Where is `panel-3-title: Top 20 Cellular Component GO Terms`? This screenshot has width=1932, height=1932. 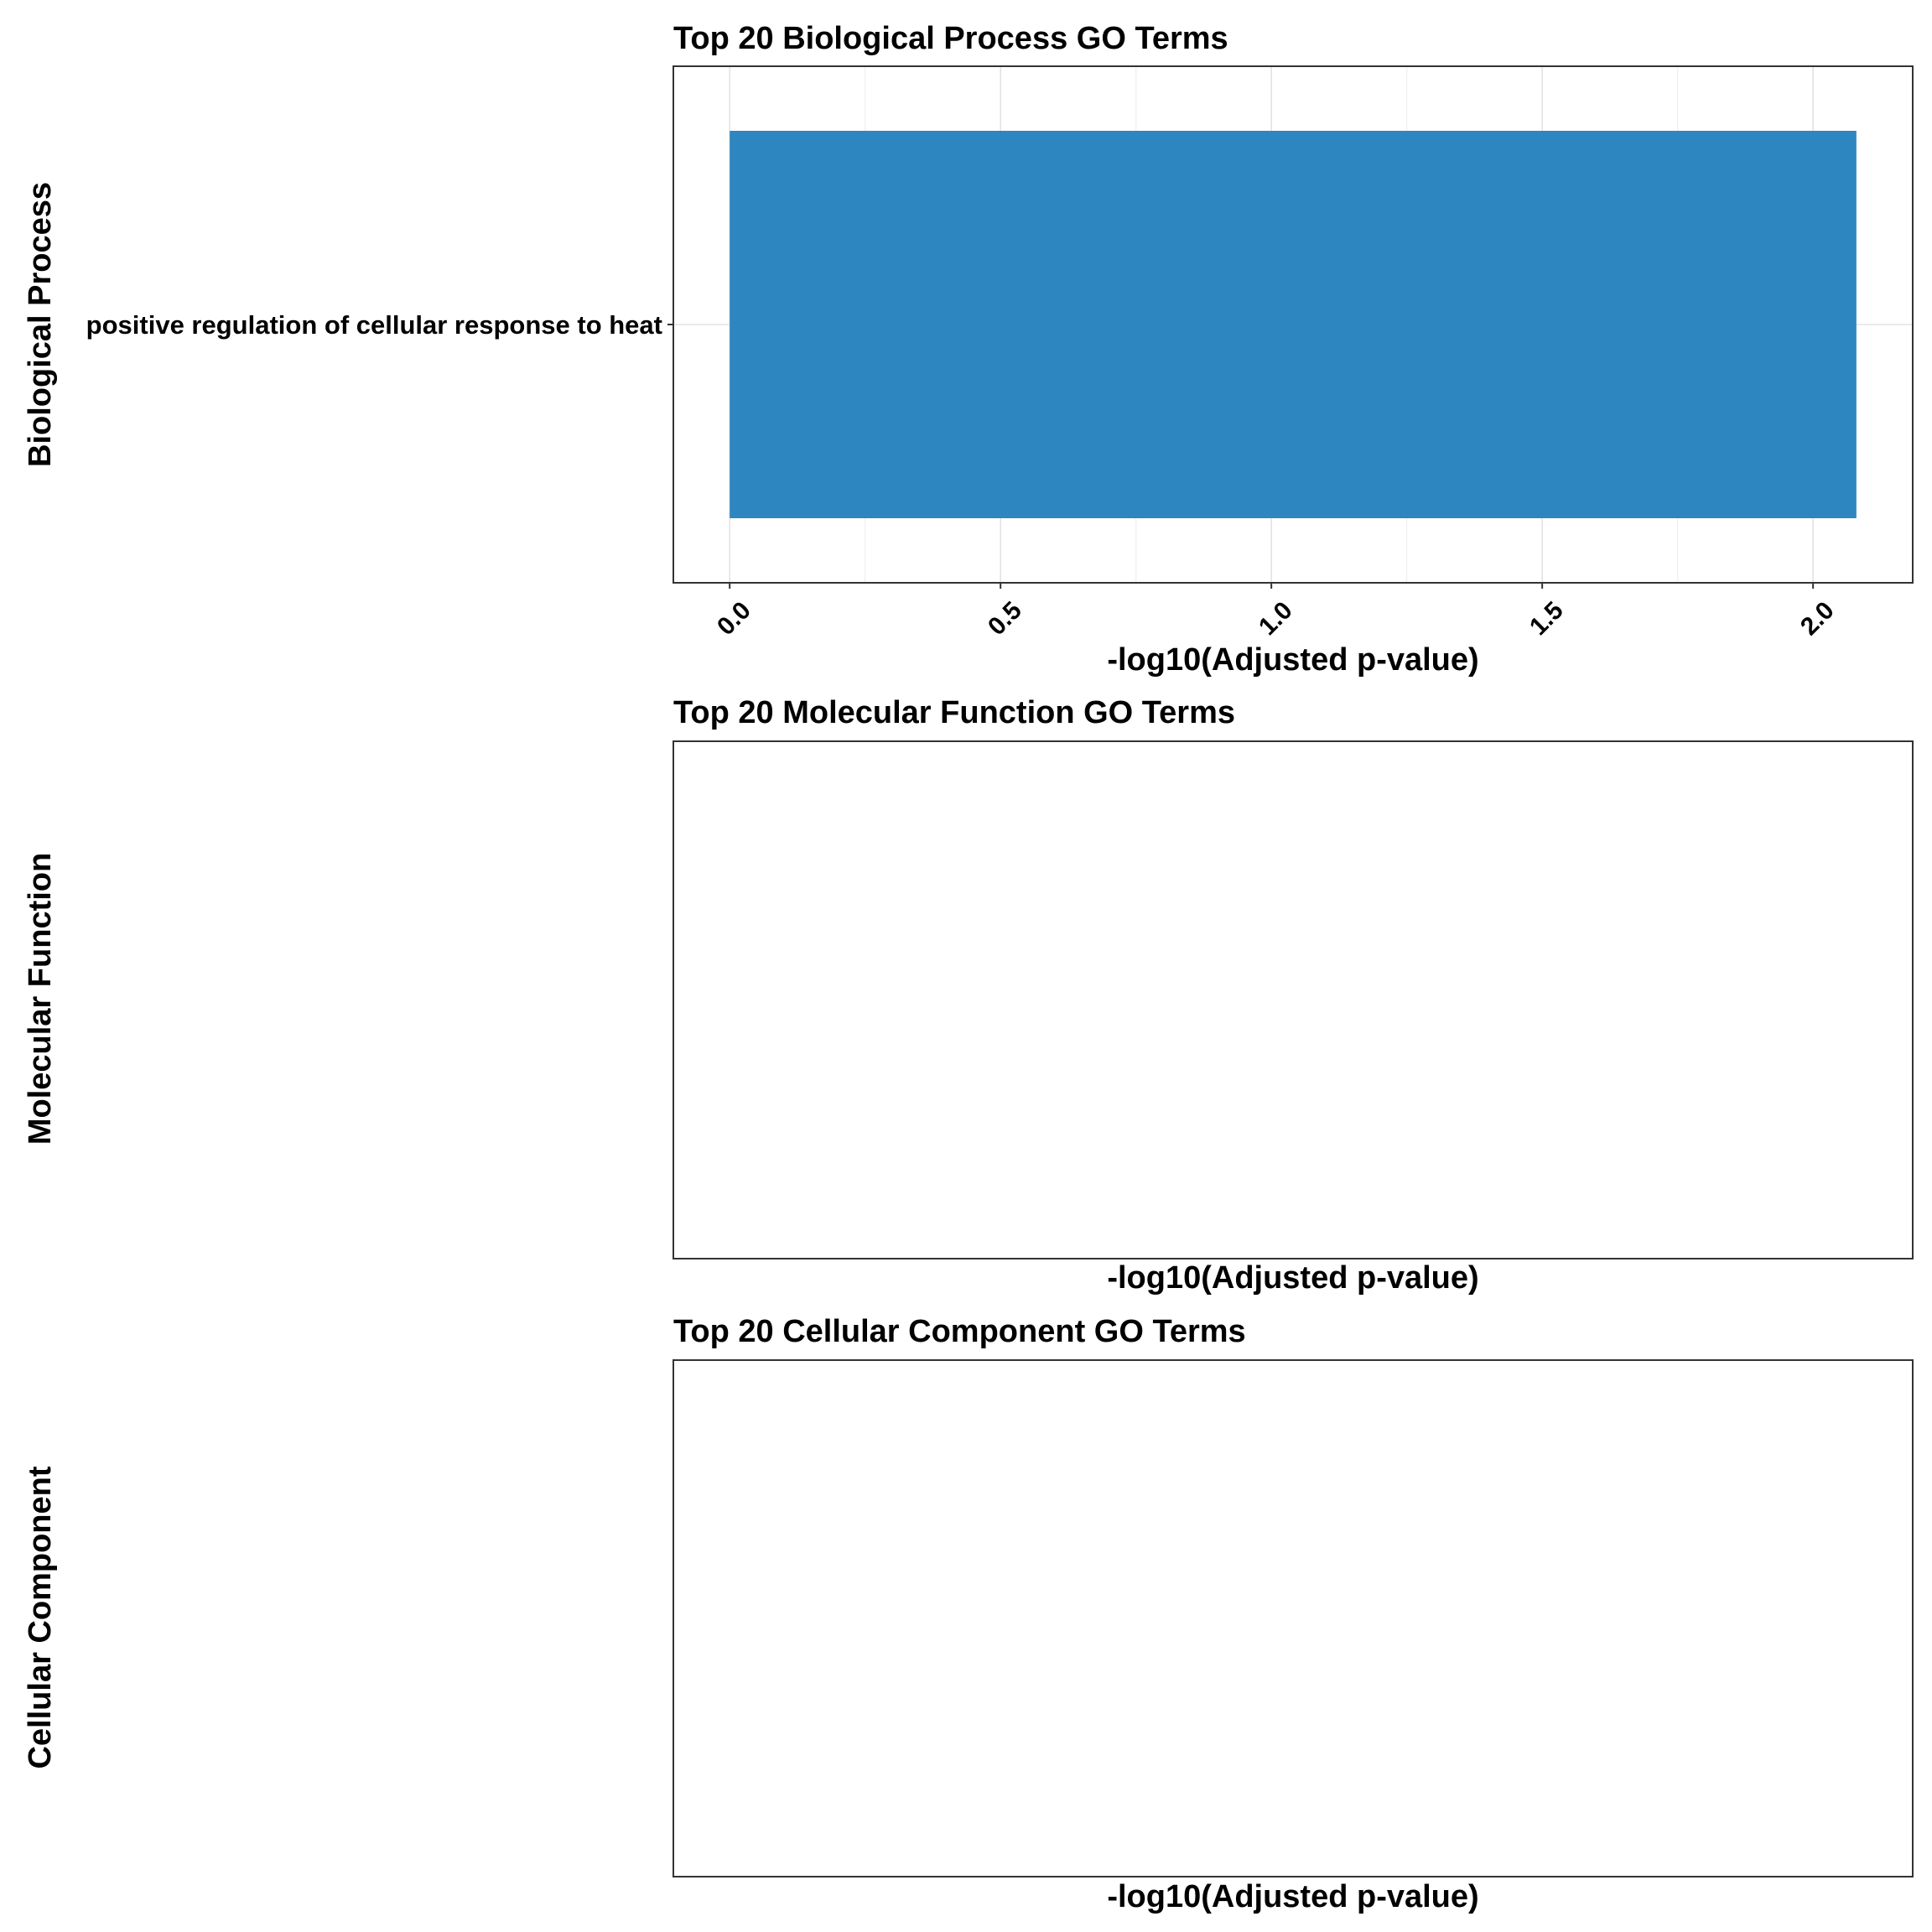
panel-3-title: Top 20 Cellular Component GO Terms is located at coordinates (959, 1331).